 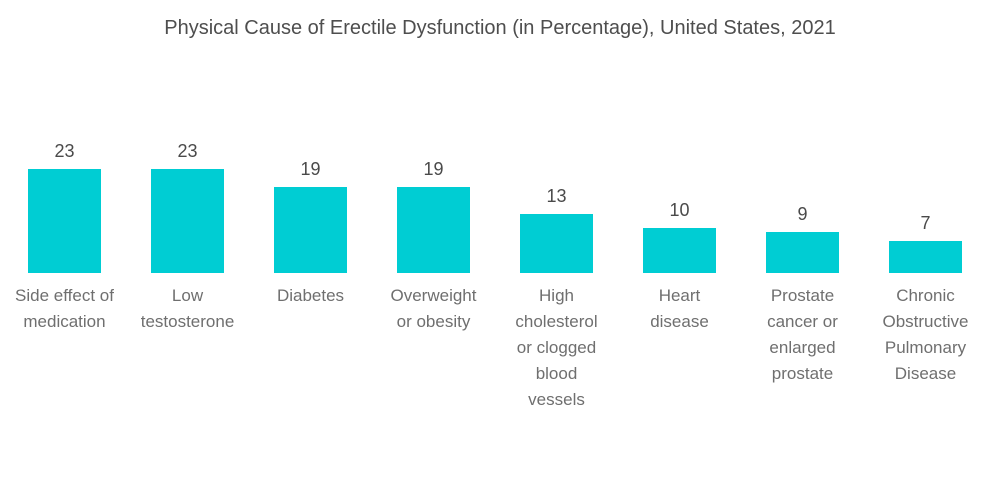 What do you see at coordinates (679, 157) in the screenshot?
I see `bar-area: 10` at bounding box center [679, 157].